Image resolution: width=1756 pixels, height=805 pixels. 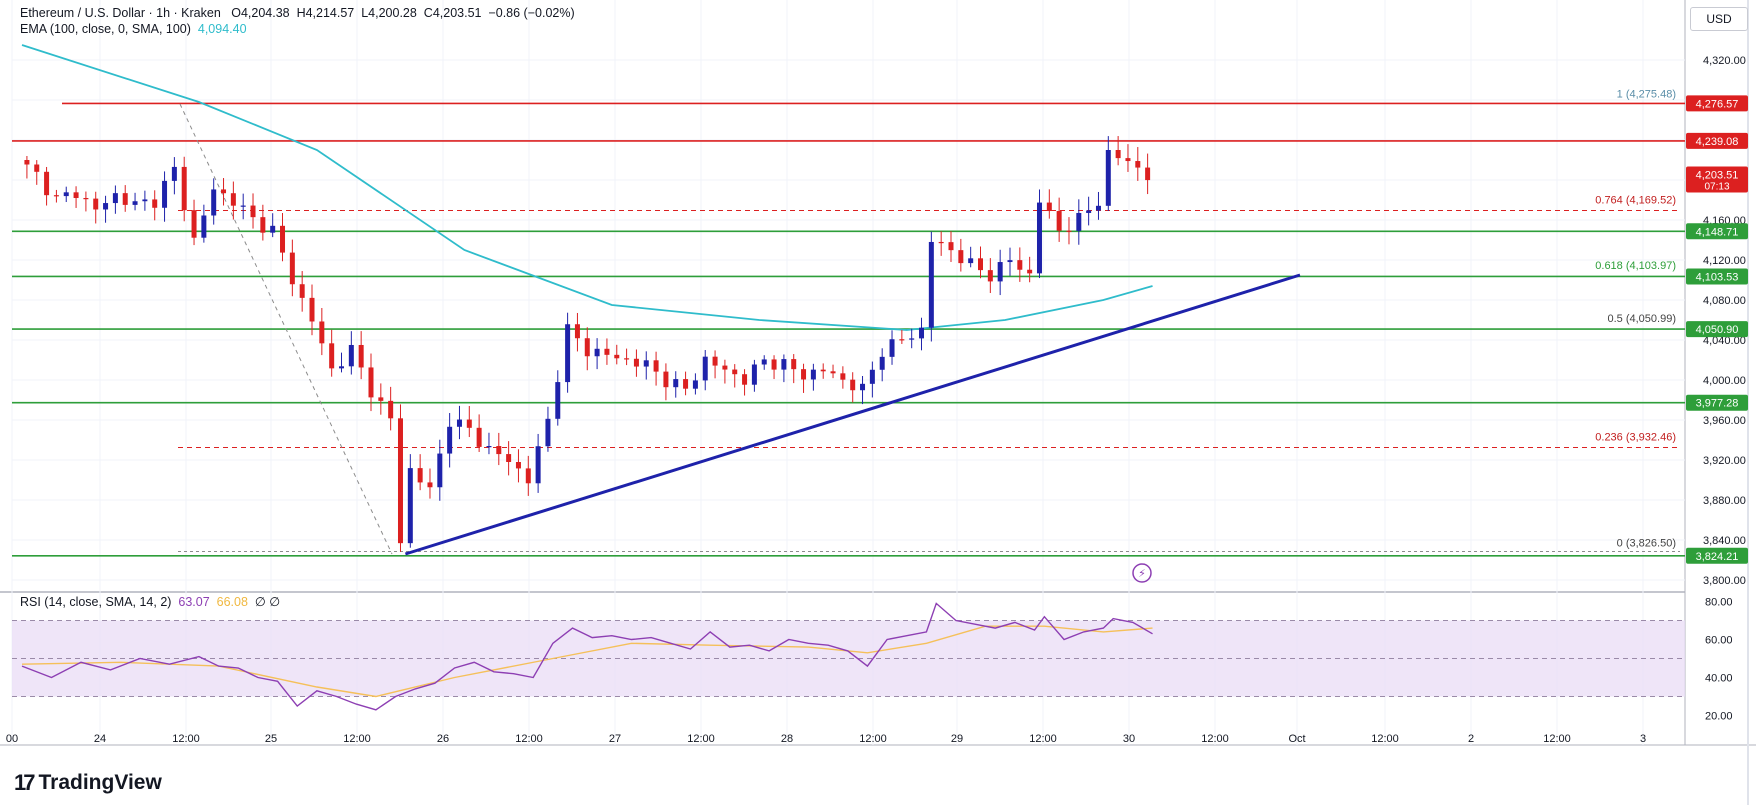 What do you see at coordinates (1724, 301) in the screenshot?
I see `price-tick-label: 4,080.00` at bounding box center [1724, 301].